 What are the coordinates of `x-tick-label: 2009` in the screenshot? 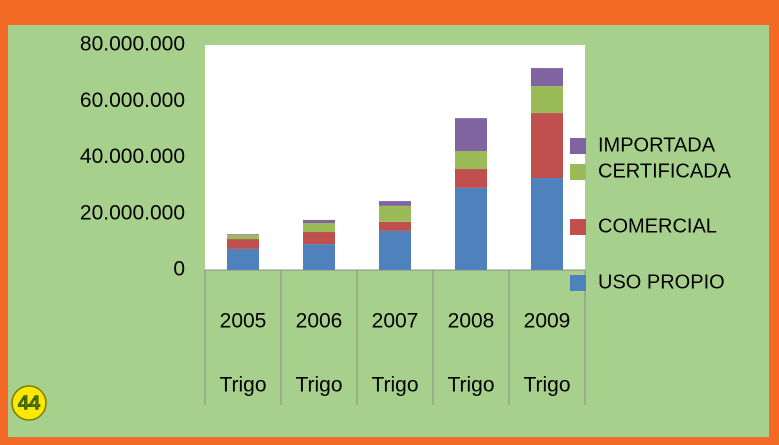 It's located at (547, 321).